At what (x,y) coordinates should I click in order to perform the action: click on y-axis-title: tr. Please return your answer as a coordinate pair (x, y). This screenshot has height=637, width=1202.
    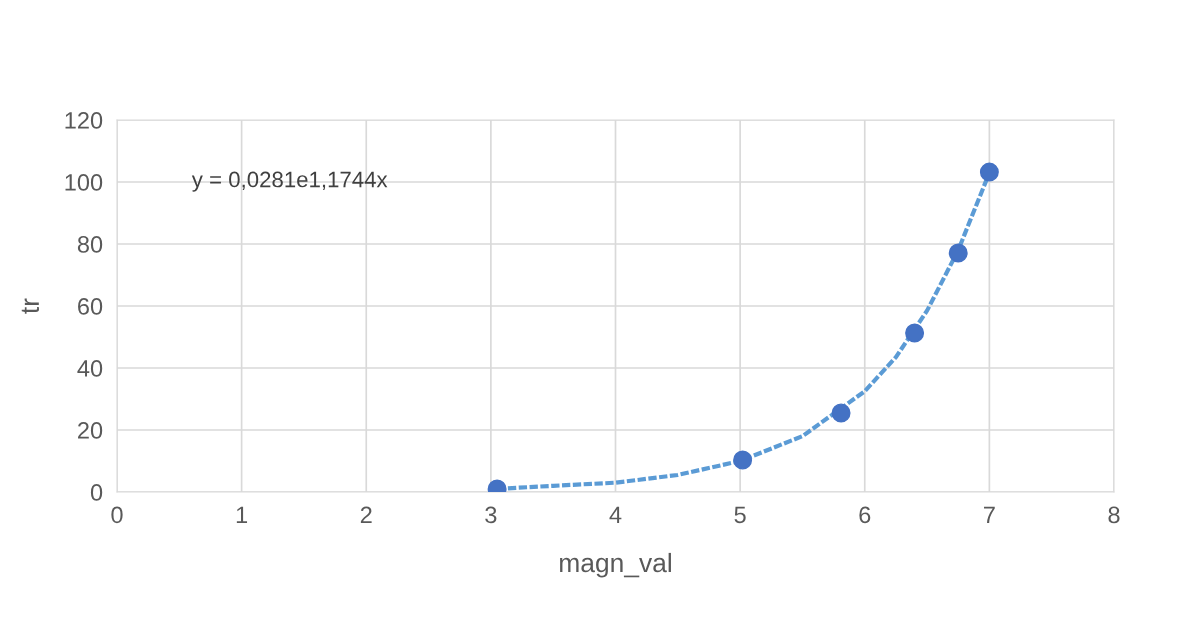
    Looking at the image, I should click on (30, 306).